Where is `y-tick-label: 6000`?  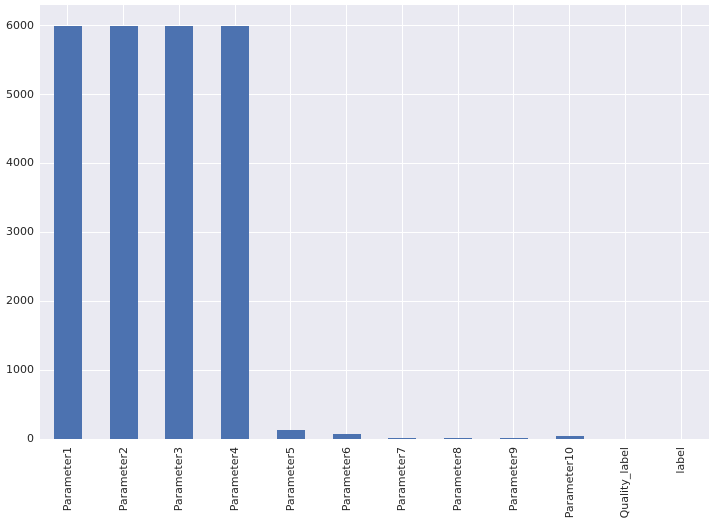 y-tick-label: 6000 is located at coordinates (20, 25).